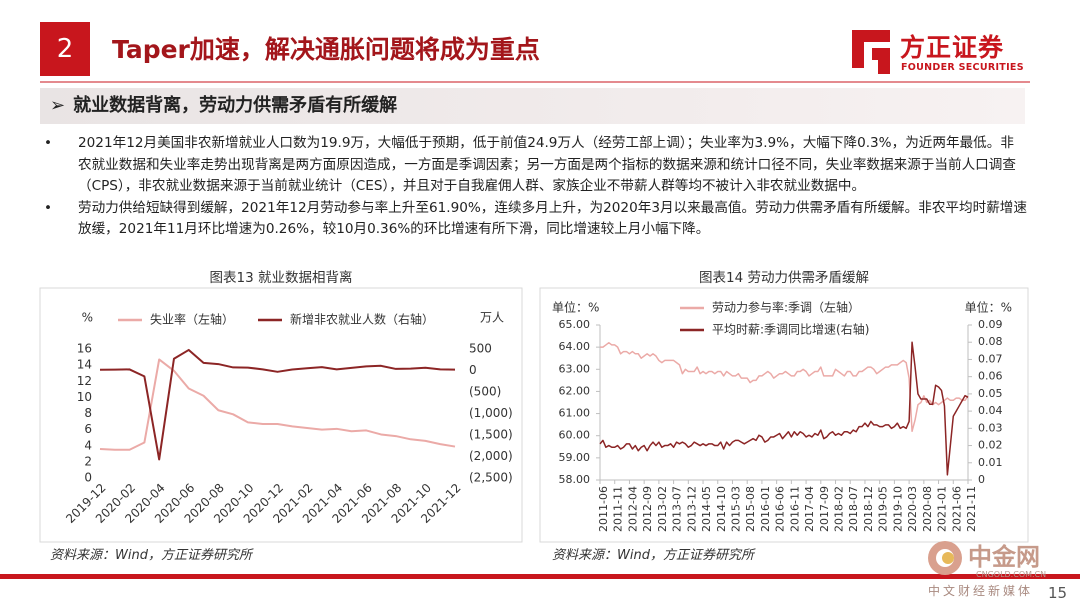  I want to click on y-tick-label: 8, so click(88, 413).